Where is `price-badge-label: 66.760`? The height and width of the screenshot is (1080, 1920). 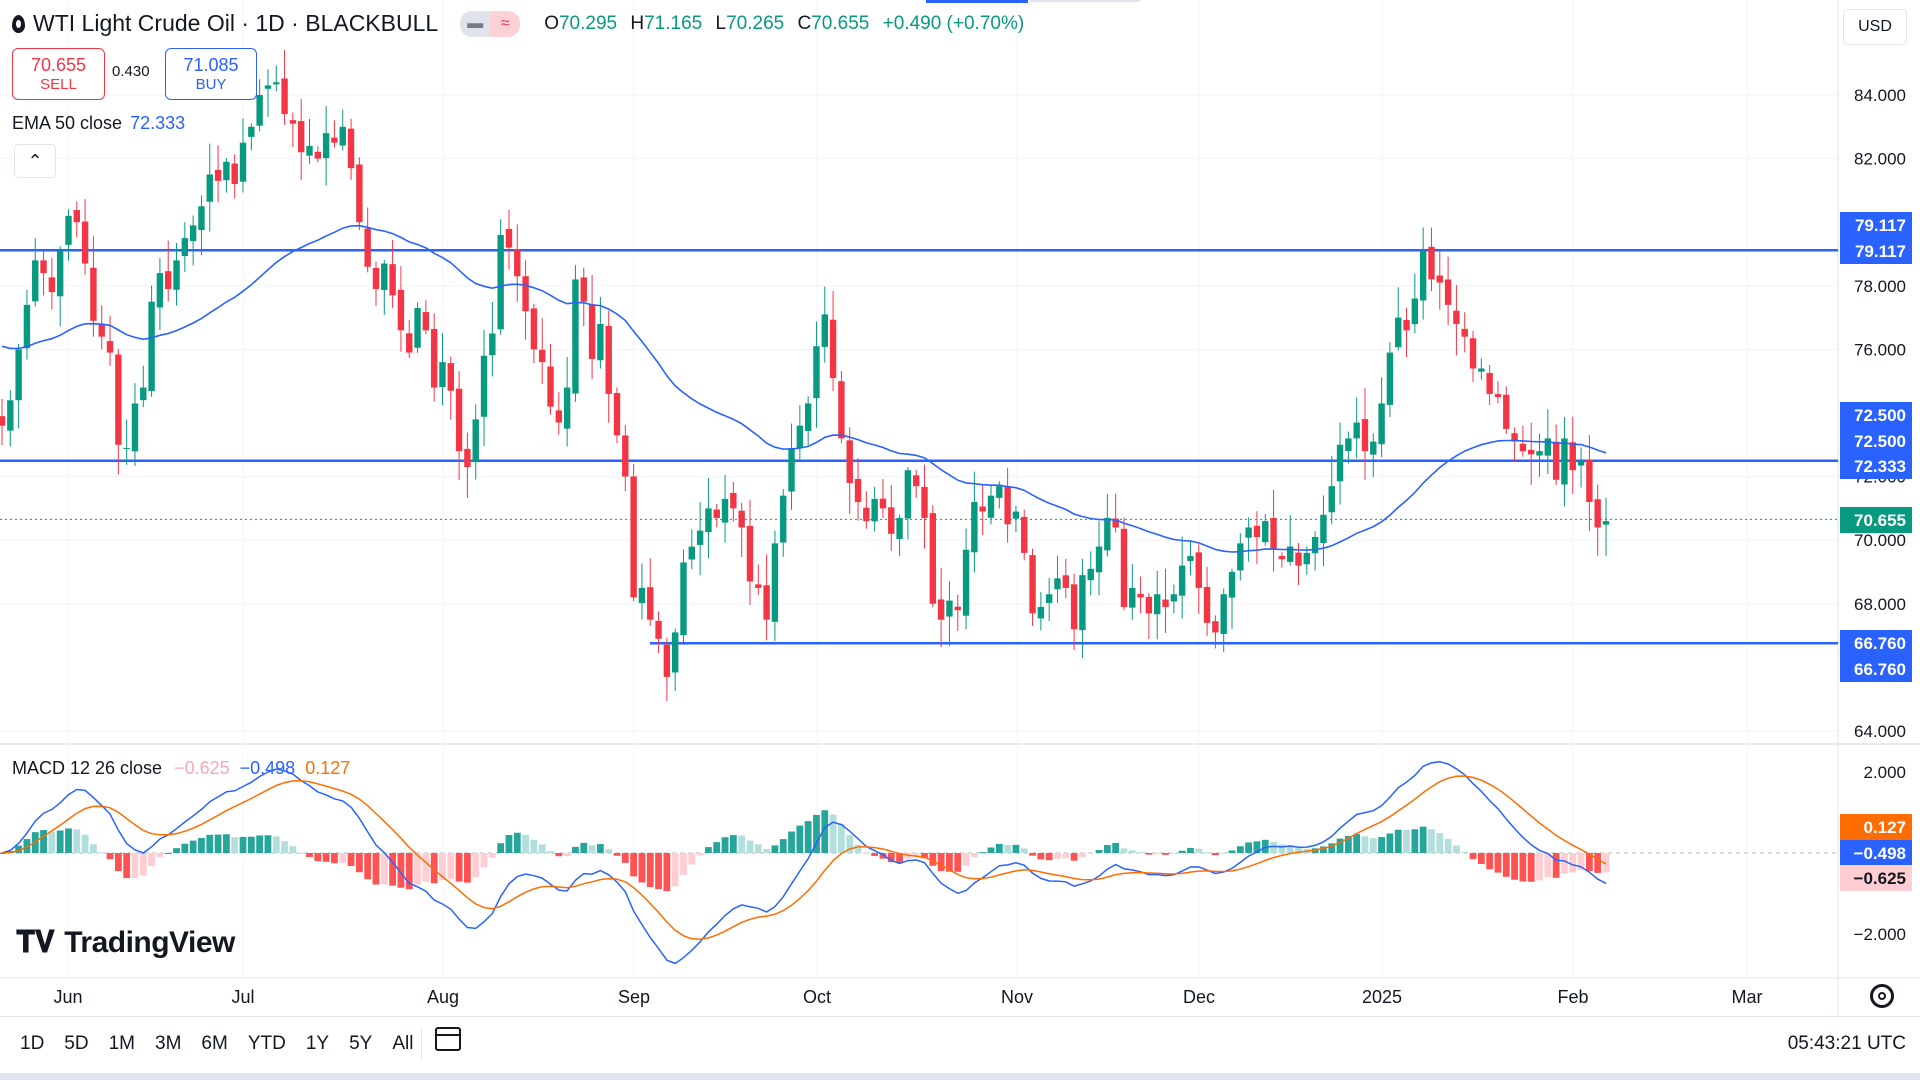
price-badge-label: 66.760 is located at coordinates (1880, 669).